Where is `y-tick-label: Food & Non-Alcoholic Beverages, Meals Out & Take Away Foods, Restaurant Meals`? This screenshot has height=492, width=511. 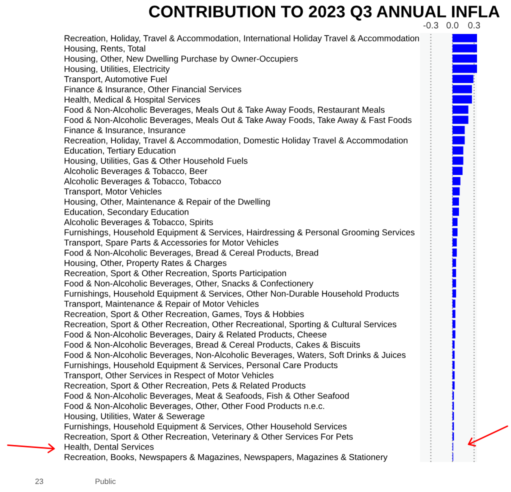
y-tick-label: Food & Non-Alcoholic Beverages, Meals Out & Take Away Foods, Restaurant Meals is located at coordinates (224, 110).